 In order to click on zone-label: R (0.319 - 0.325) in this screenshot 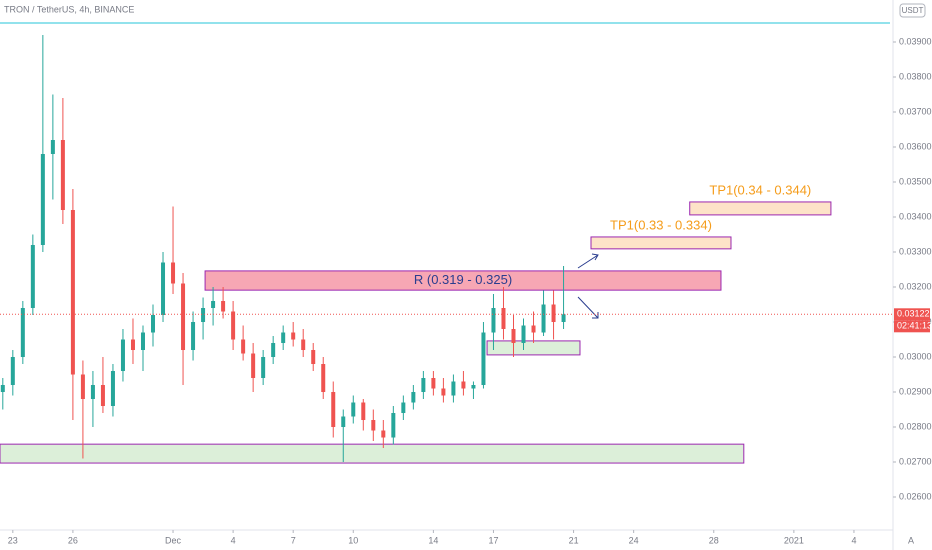, I will do `click(463, 279)`.